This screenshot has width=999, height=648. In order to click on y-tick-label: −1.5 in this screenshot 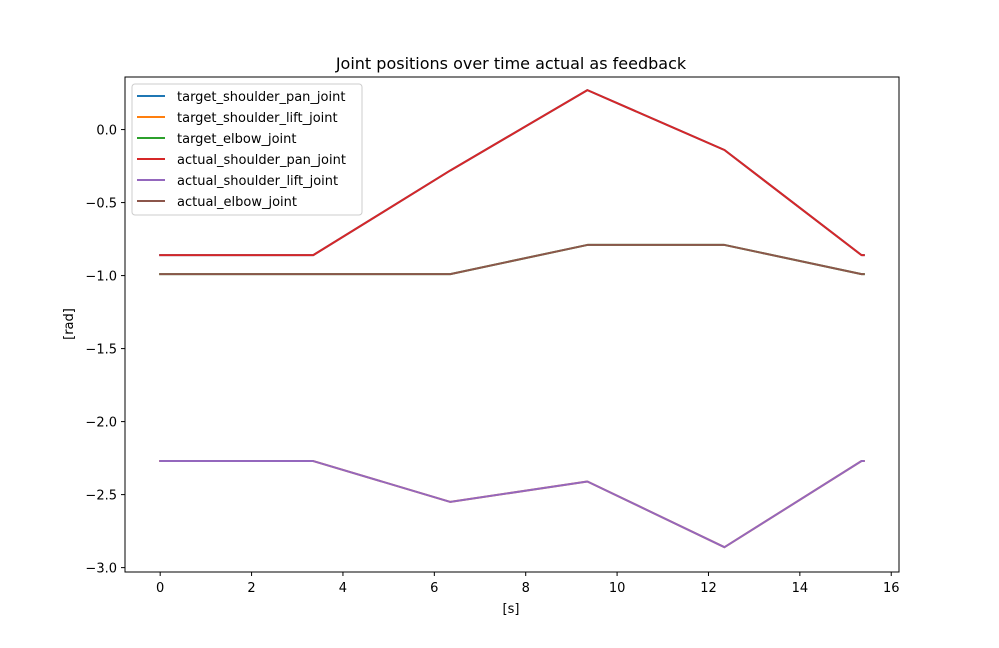, I will do `click(101, 350)`.